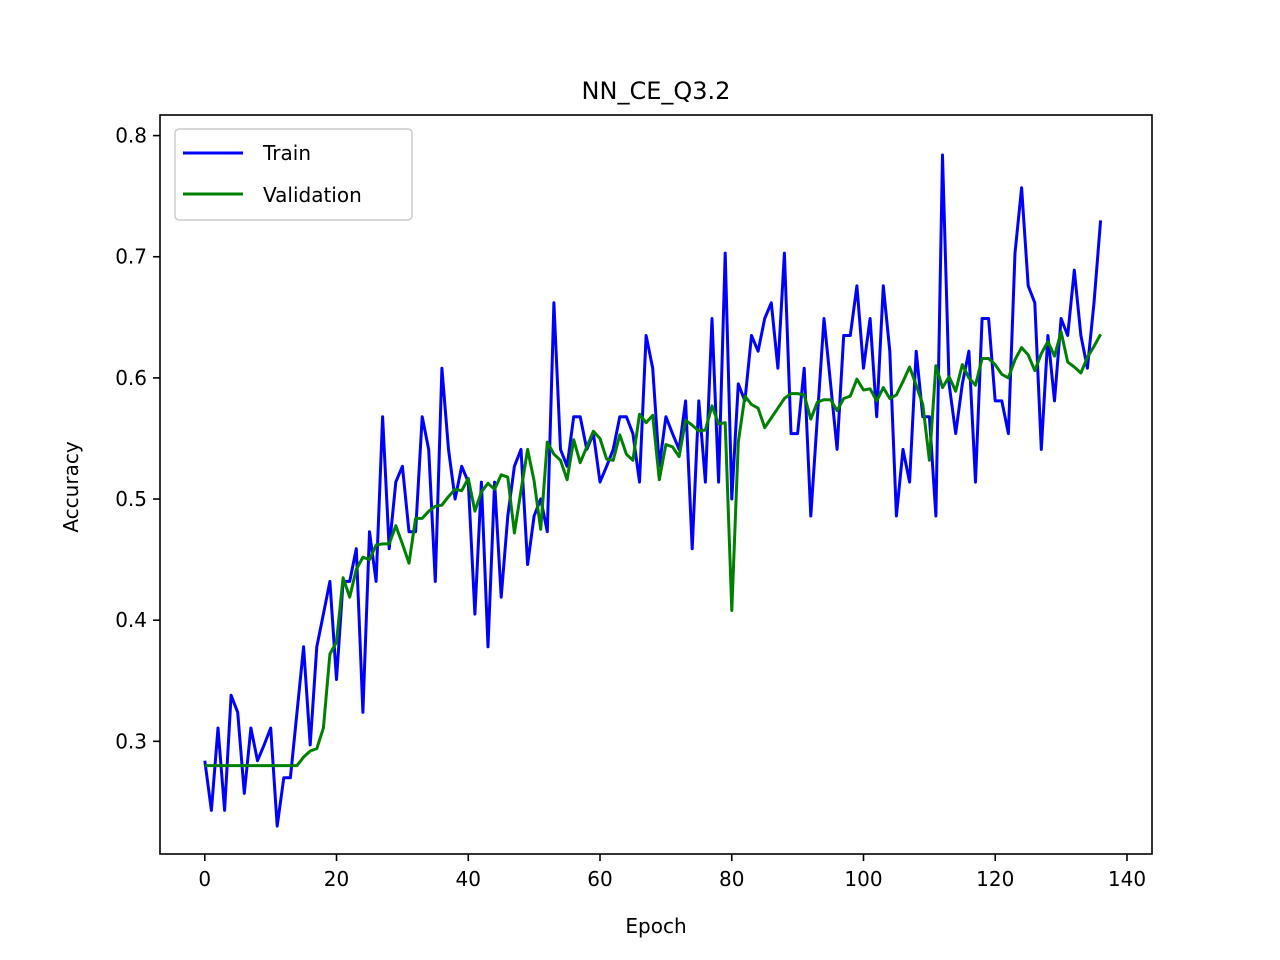 This screenshot has width=1280, height=960. What do you see at coordinates (137, 438) in the screenshot?
I see `y-axis: 0.3 0.4 0.5 0.6 0.7 0.8` at bounding box center [137, 438].